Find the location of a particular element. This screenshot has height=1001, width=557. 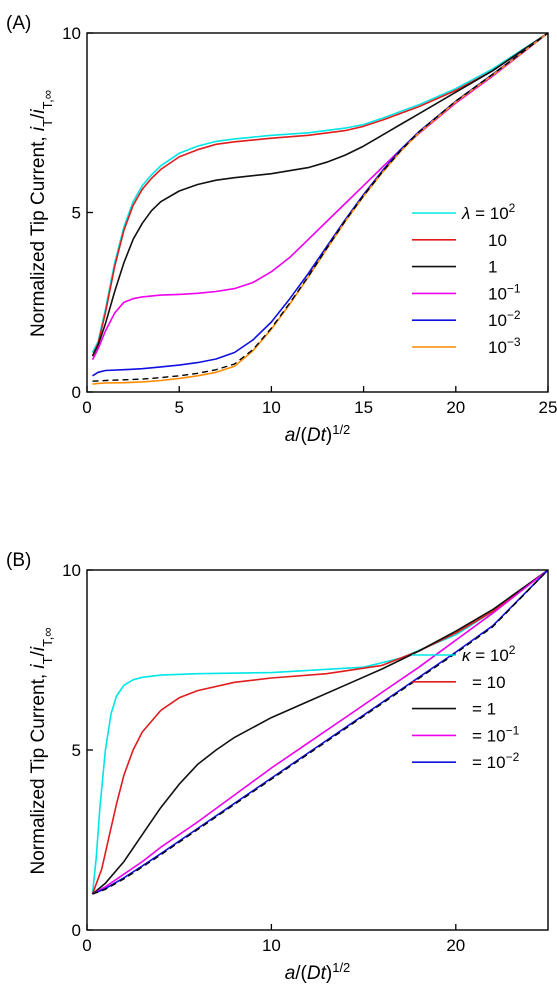

panel-label: (A) is located at coordinates (18, 23).